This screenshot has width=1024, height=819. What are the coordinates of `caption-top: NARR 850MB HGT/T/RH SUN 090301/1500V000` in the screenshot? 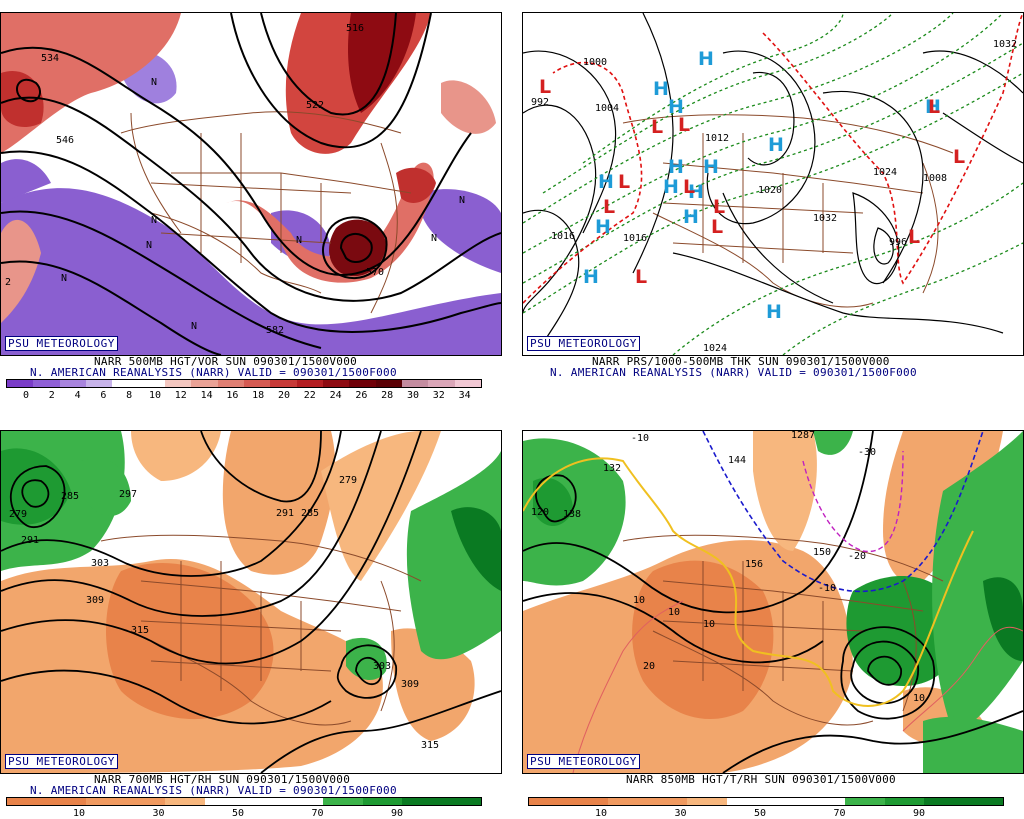 It's located at (761, 779).